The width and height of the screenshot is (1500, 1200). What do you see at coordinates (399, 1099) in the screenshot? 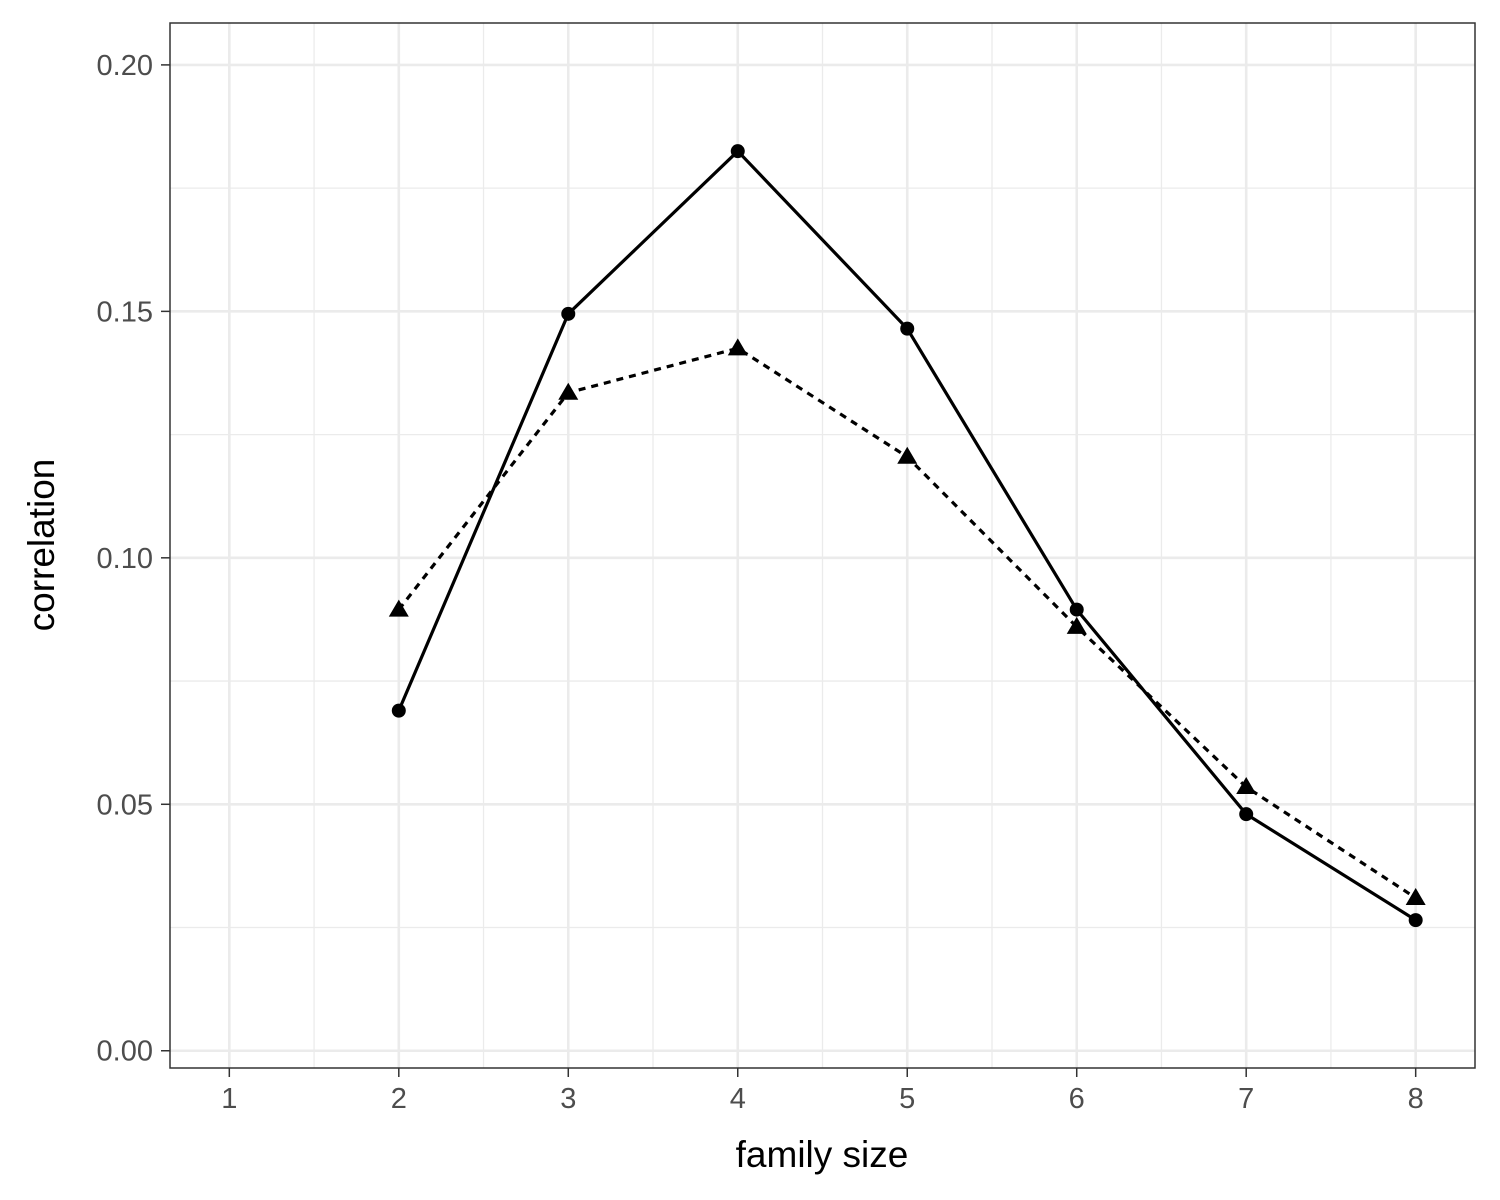
I see `x-tick-label: 2` at bounding box center [399, 1099].